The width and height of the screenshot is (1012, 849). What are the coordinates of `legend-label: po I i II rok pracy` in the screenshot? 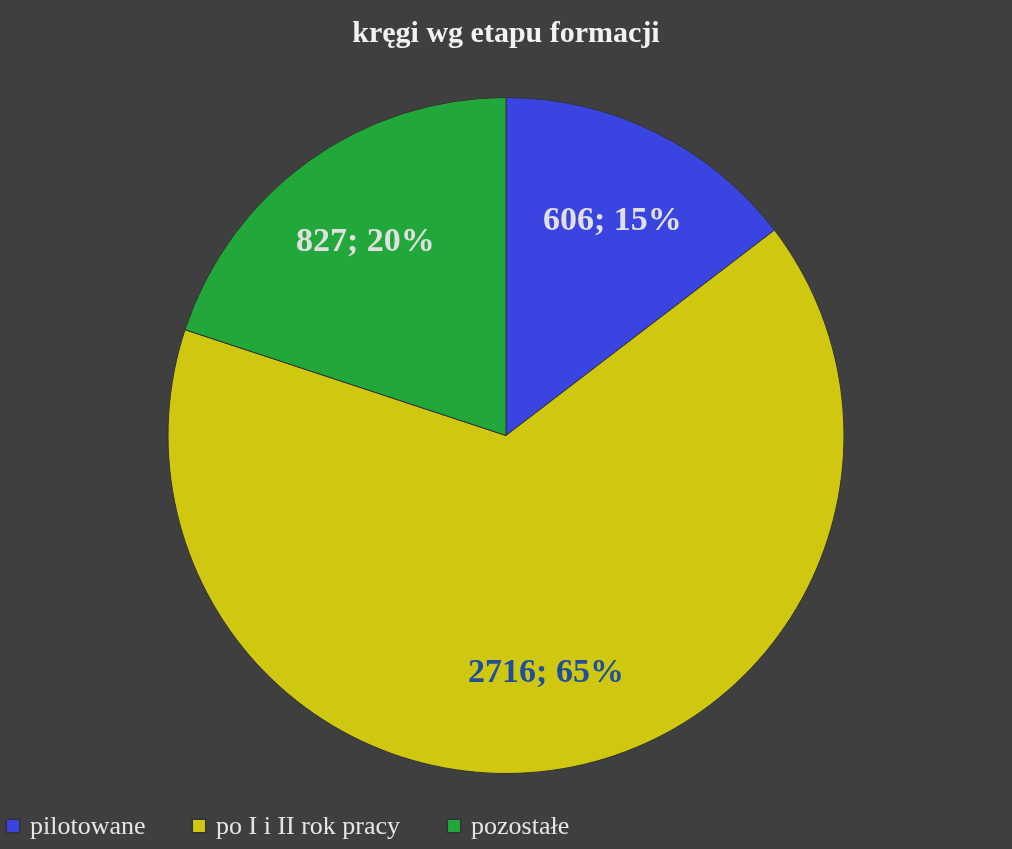 It's located at (308, 825).